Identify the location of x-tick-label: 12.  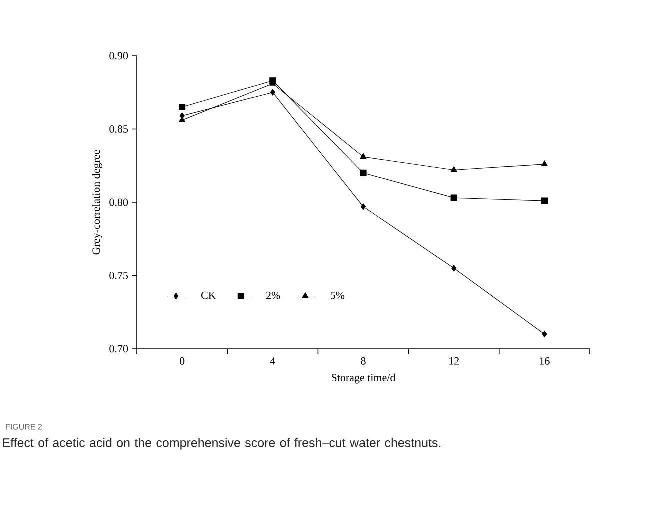
(454, 361).